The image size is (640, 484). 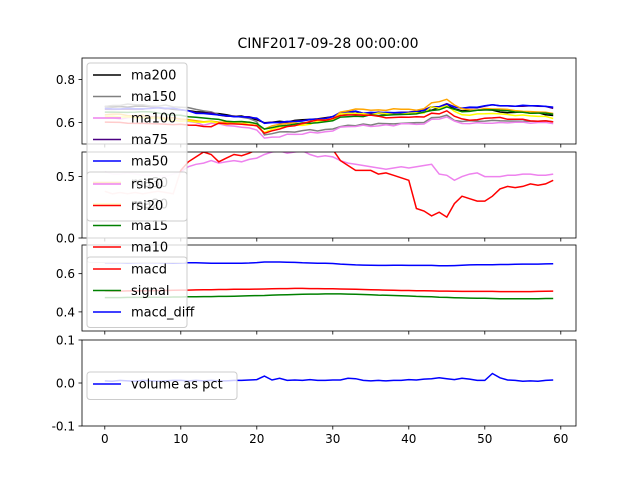 What do you see at coordinates (105, 439) in the screenshot?
I see `x-tick-label: 0` at bounding box center [105, 439].